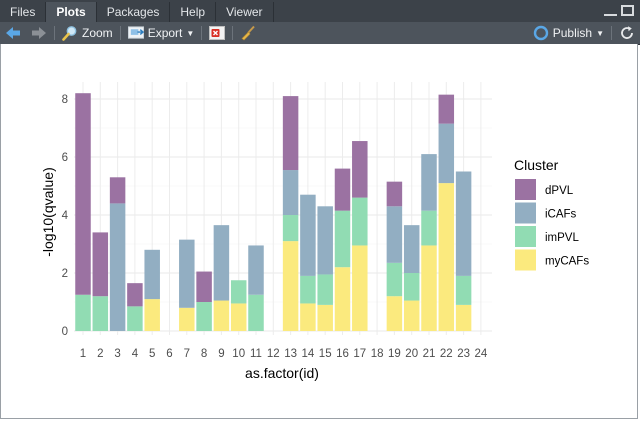 This screenshot has width=640, height=424. I want to click on legend-label-iCAFs: iCAFs, so click(561, 215).